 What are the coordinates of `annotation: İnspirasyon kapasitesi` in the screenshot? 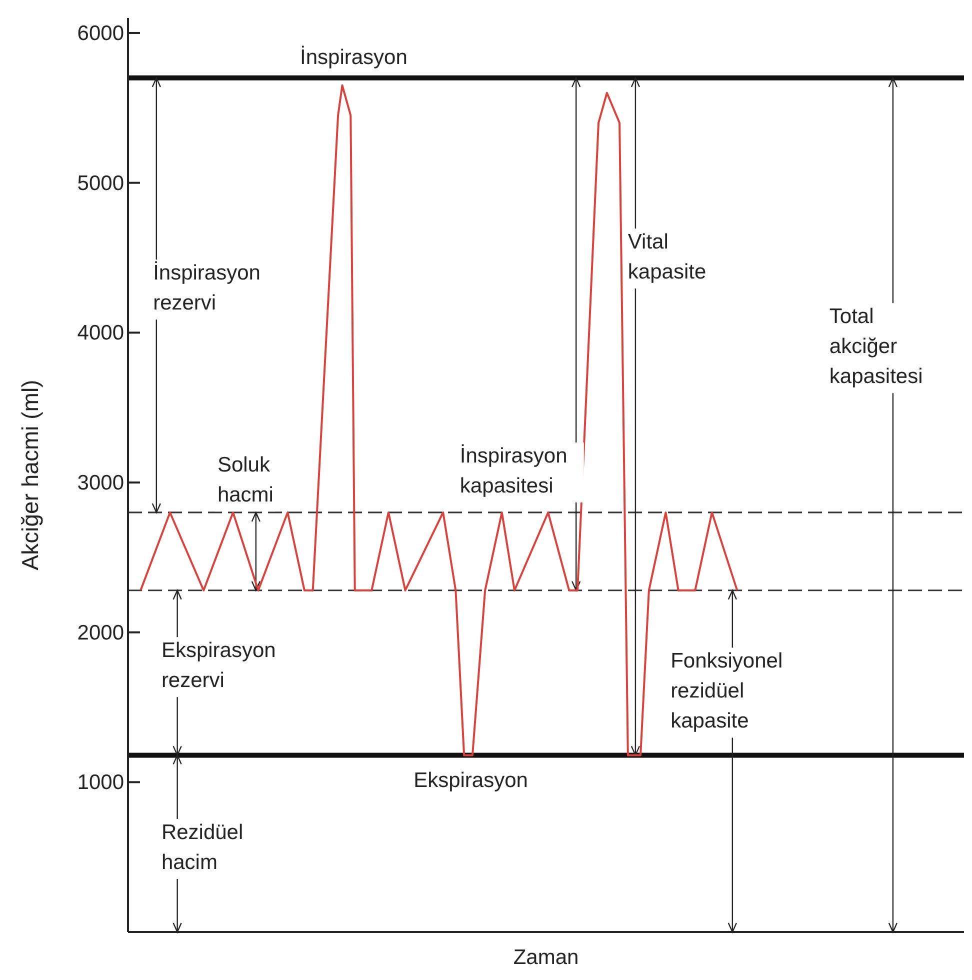 It's located at (514, 470).